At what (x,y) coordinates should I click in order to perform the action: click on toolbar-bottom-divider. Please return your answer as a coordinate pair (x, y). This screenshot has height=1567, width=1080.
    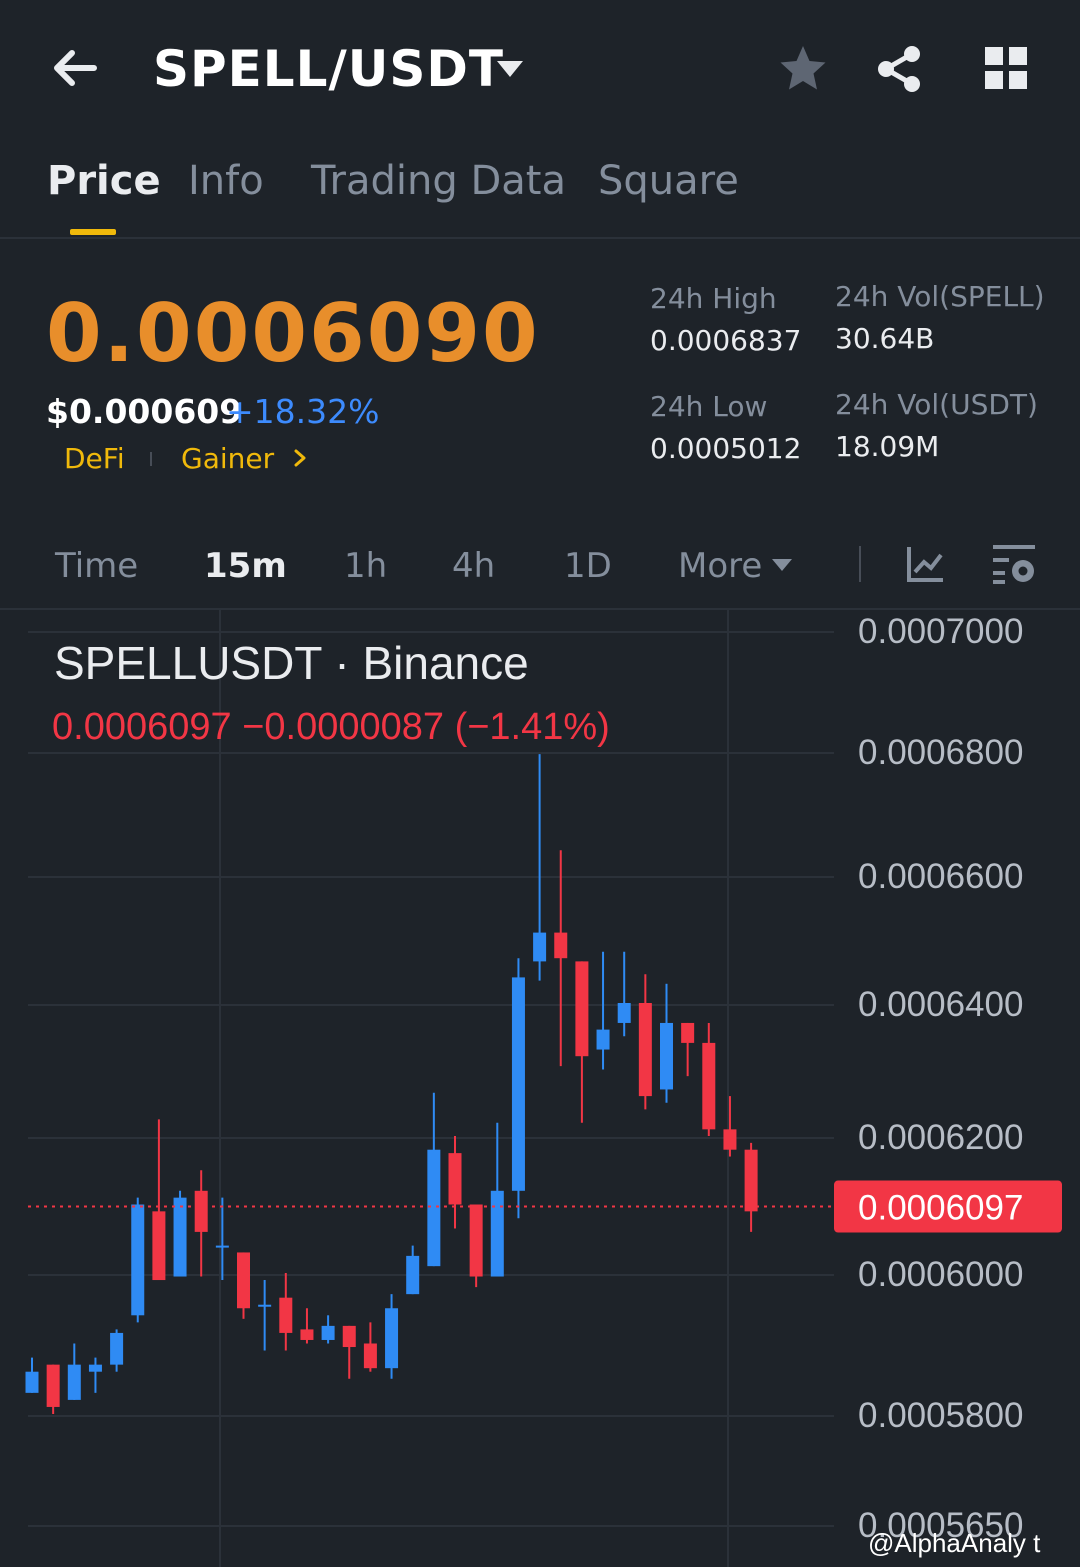
    Looking at the image, I should click on (540, 609).